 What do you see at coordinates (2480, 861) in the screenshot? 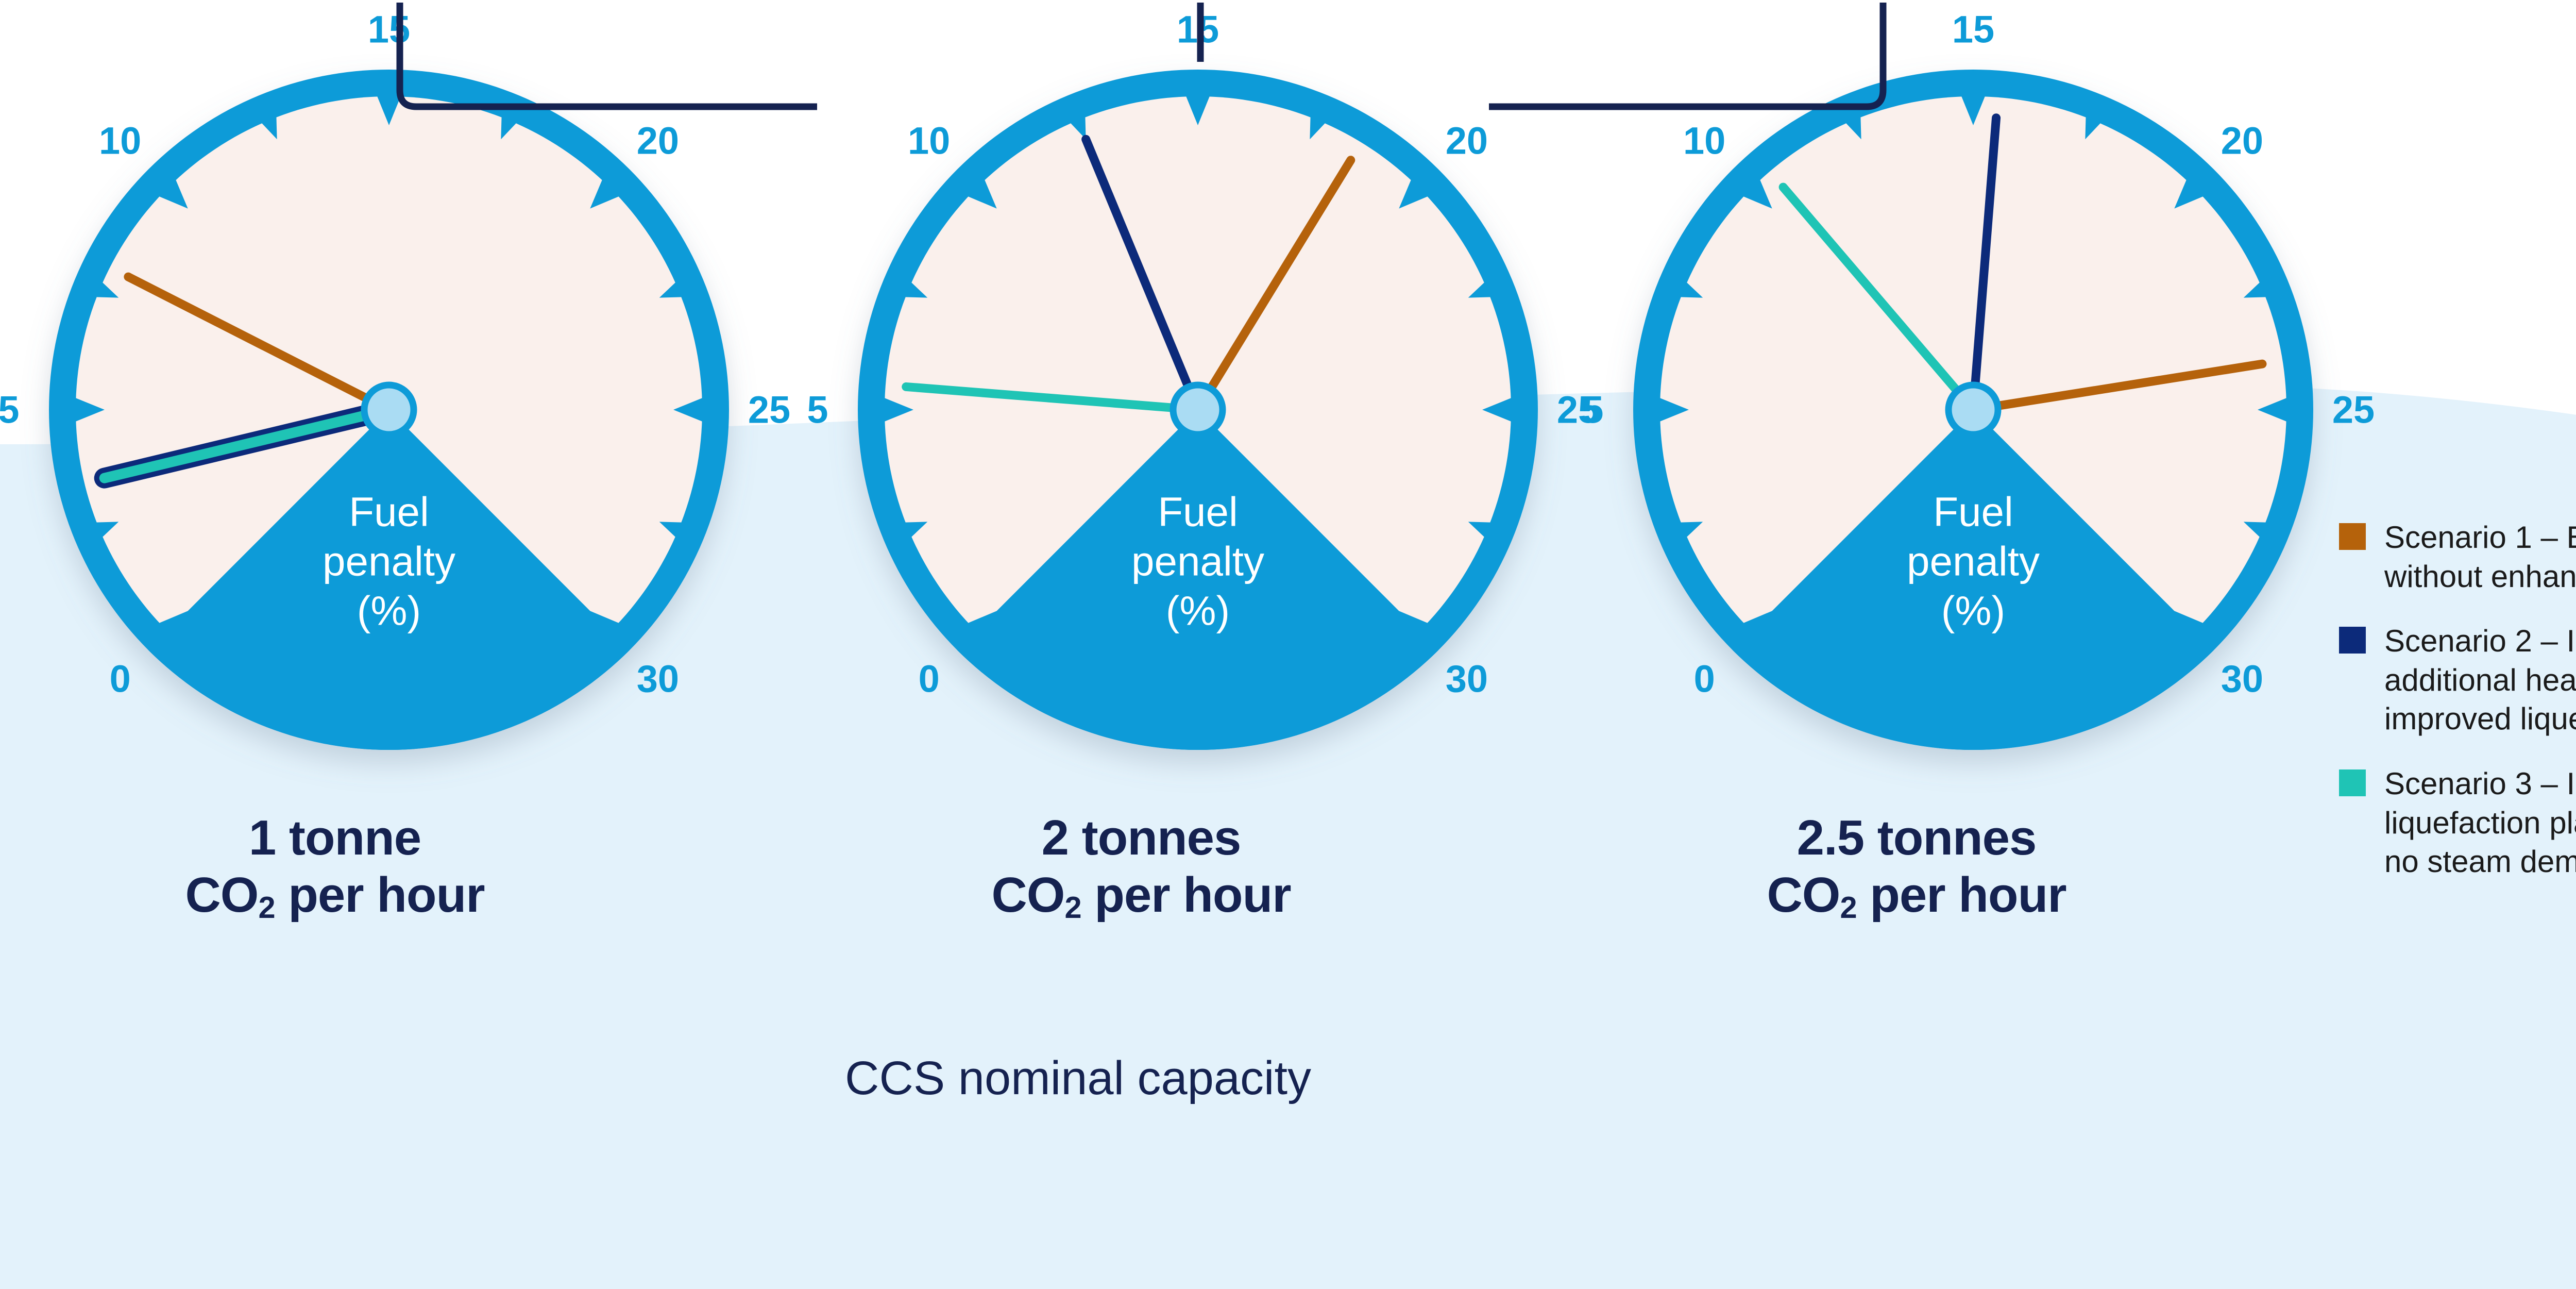
I see `legend-label-line: no steam demand` at bounding box center [2480, 861].